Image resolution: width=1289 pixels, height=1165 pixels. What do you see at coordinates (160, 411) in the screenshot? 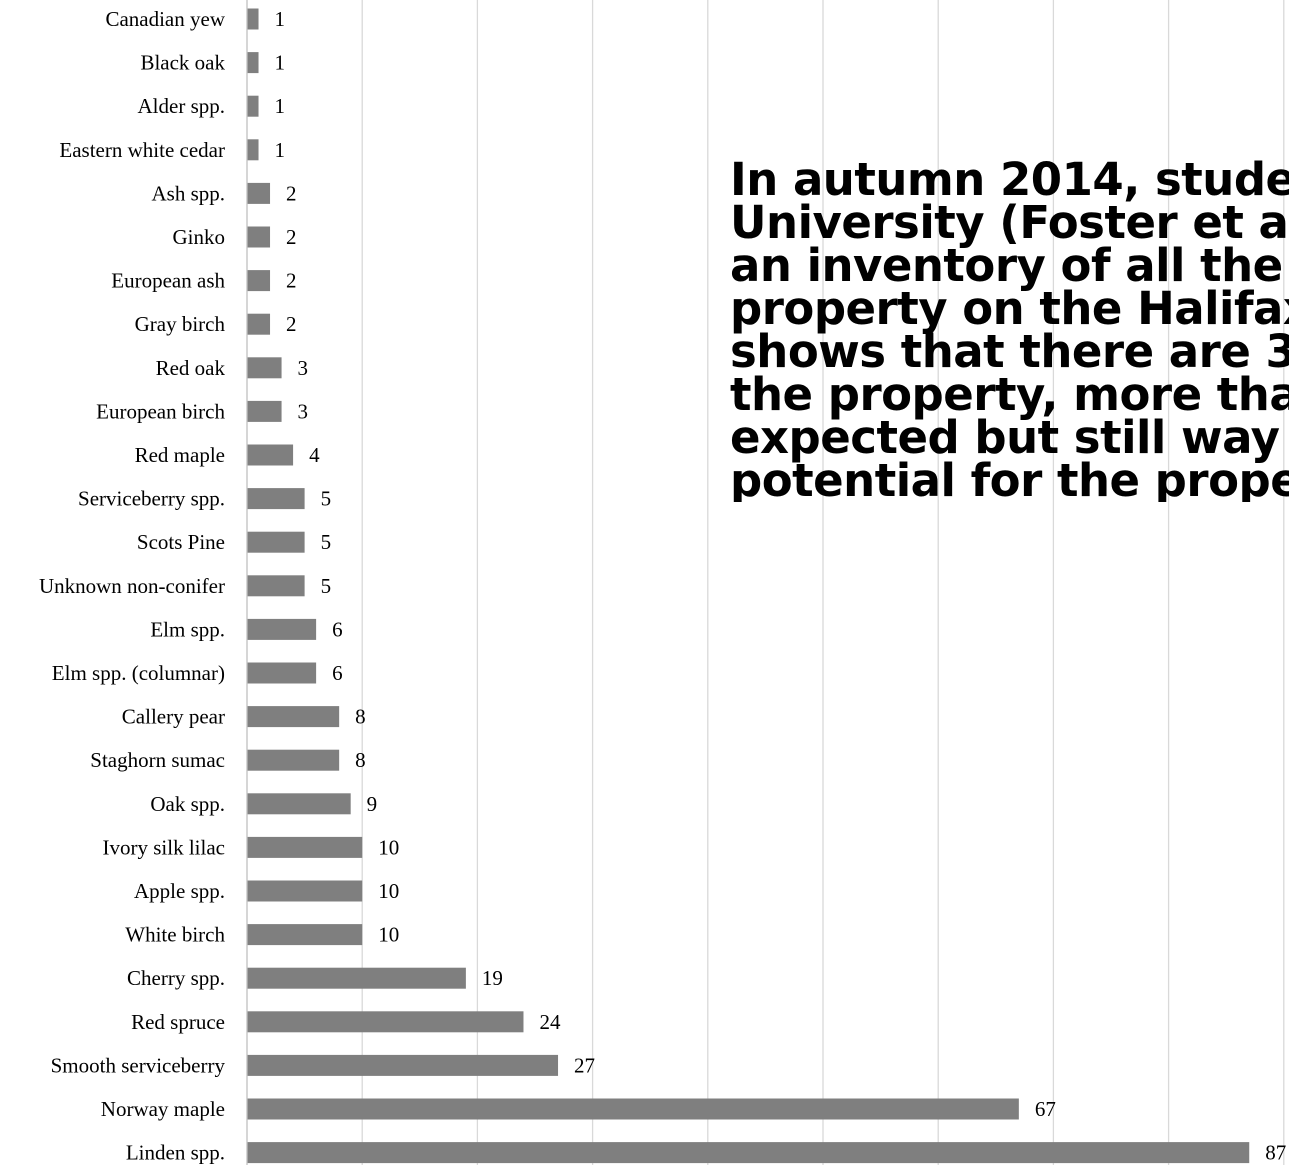
I see `category-label: European birch` at bounding box center [160, 411].